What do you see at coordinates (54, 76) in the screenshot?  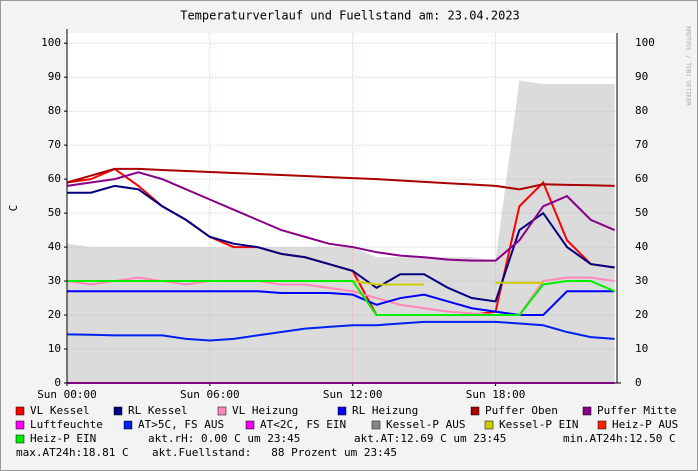 I see `y-tick-label: 90` at bounding box center [54, 76].